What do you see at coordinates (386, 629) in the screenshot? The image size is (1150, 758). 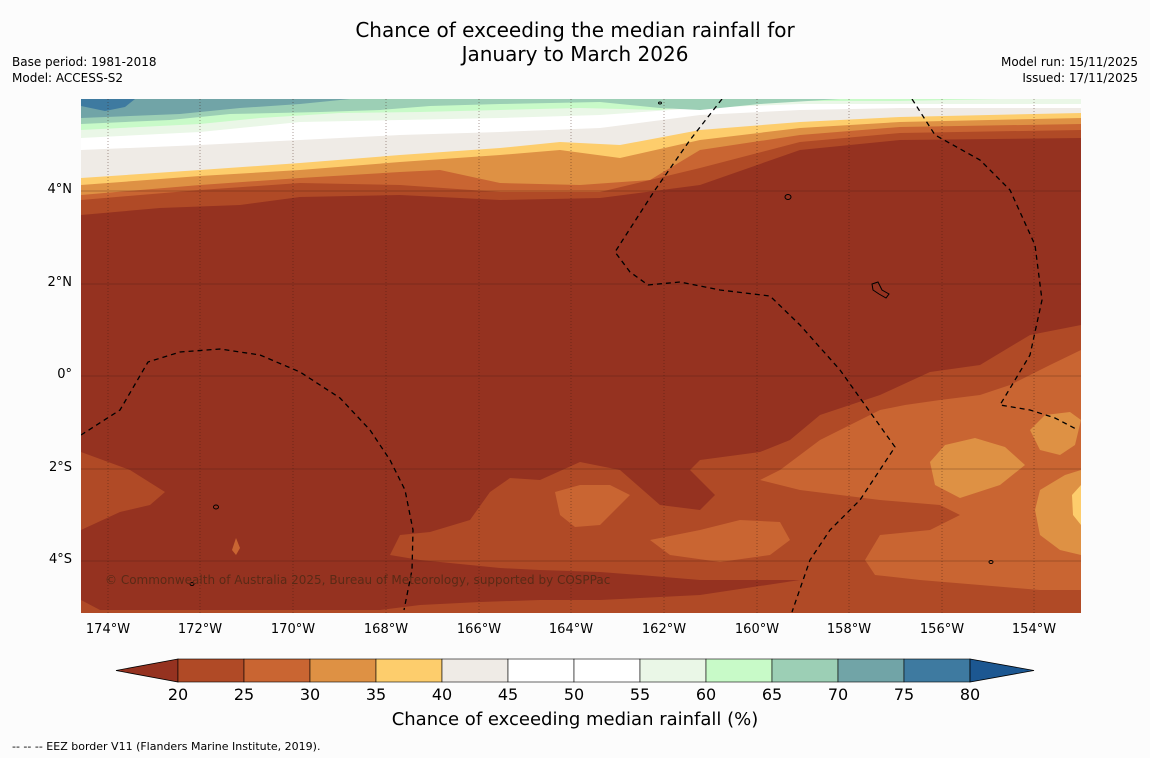 I see `longitude-label: 168°W` at bounding box center [386, 629].